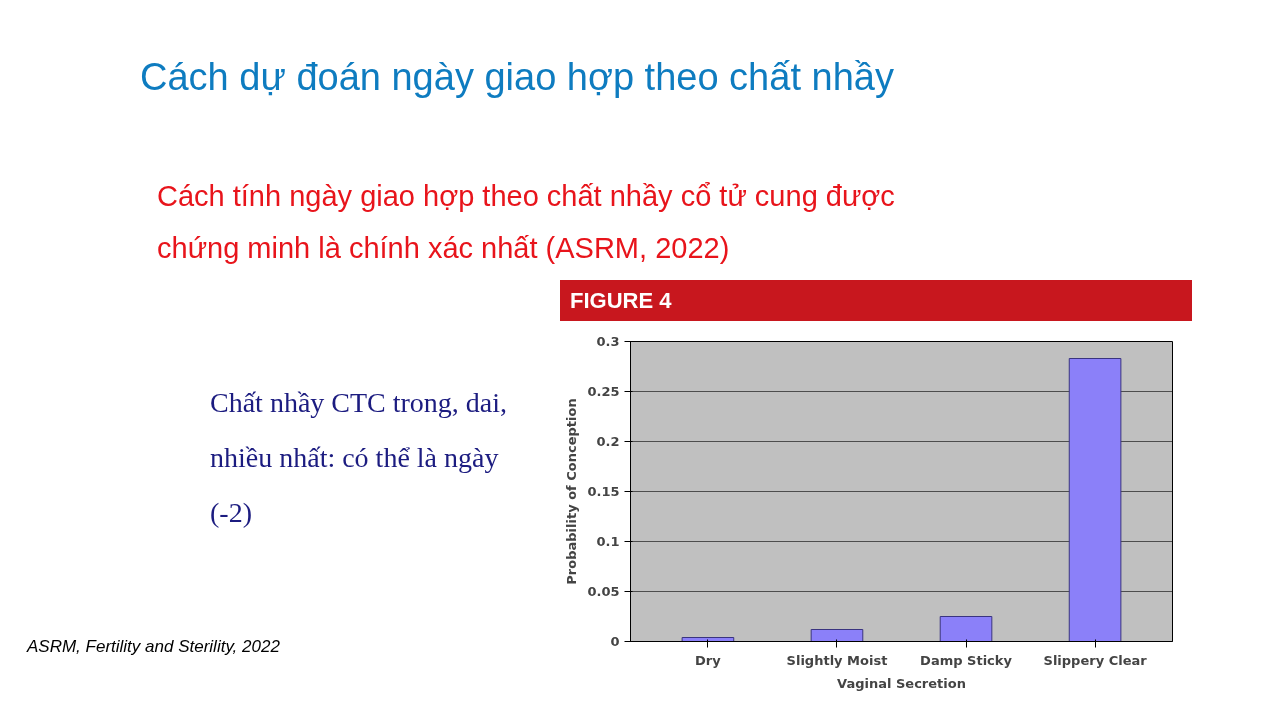 The width and height of the screenshot is (1280, 720). I want to click on y-tick-label: 0, so click(615, 641).